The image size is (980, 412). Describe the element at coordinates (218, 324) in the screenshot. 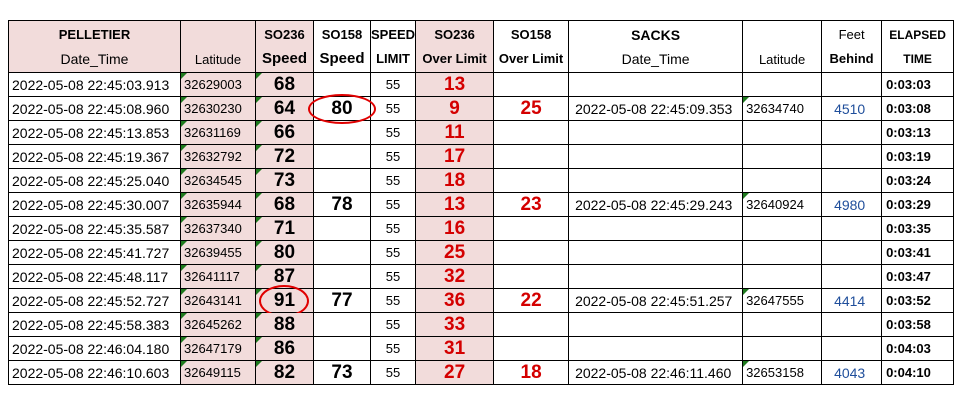

I see `latitude-cell: 32645262` at that location.